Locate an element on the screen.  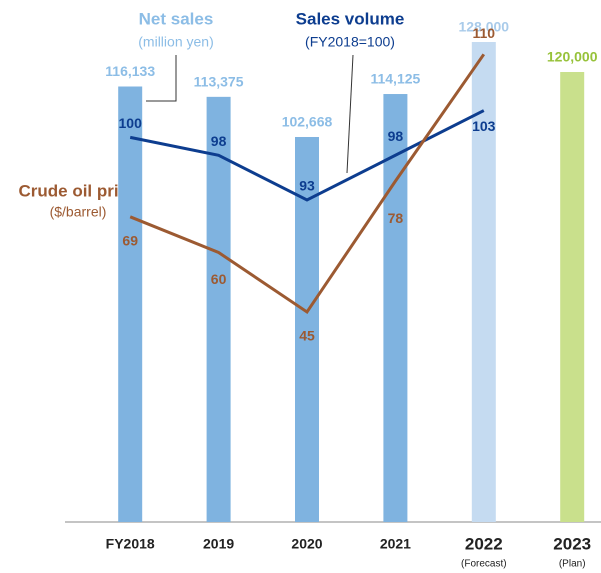
bar-value-label: 116,133 is located at coordinates (130, 71).